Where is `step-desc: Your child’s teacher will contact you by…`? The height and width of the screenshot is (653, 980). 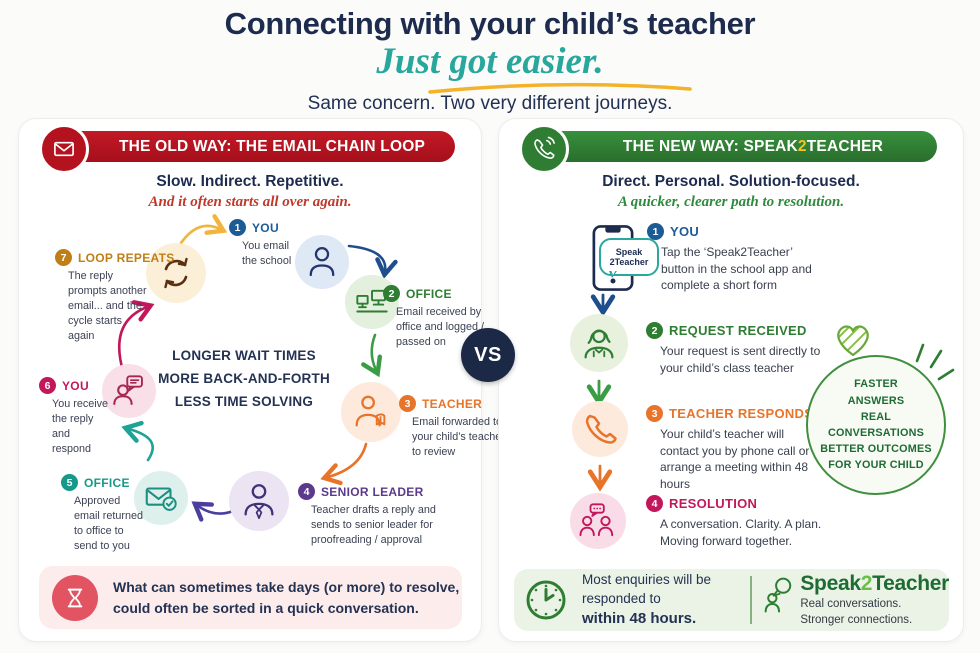 step-desc: Your child’s teacher will contact you by… is located at coordinates (735, 459).